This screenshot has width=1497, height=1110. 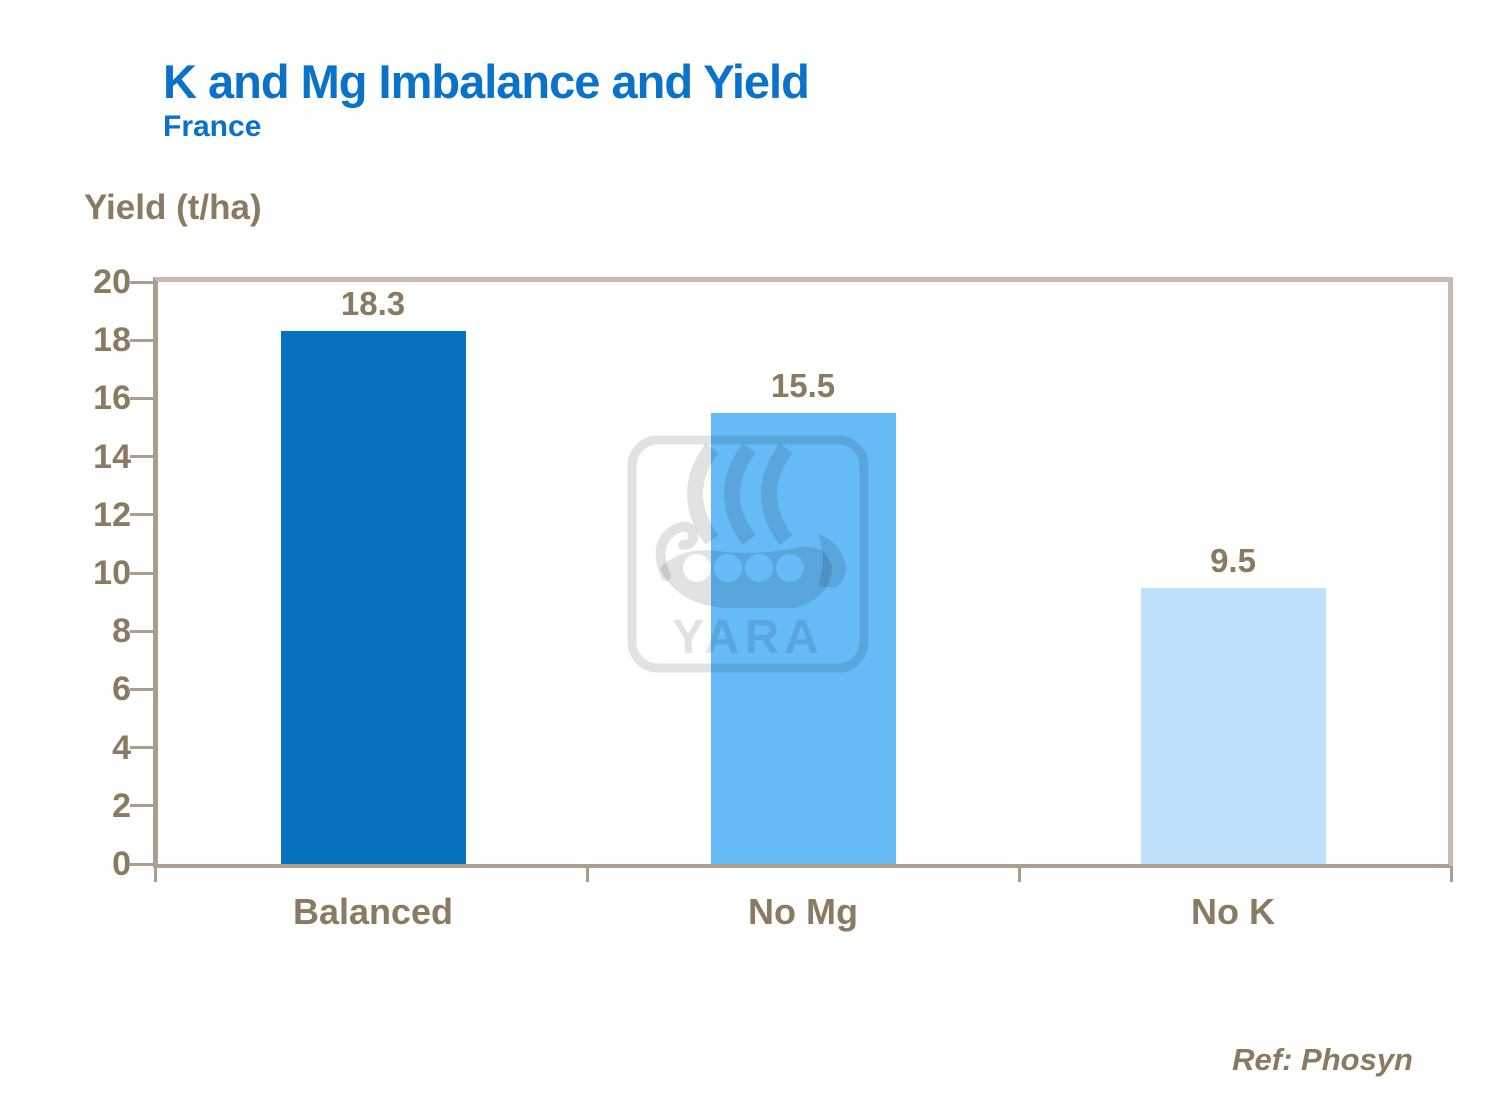 What do you see at coordinates (1322, 1059) in the screenshot?
I see `reference-text: Ref: Phosyn` at bounding box center [1322, 1059].